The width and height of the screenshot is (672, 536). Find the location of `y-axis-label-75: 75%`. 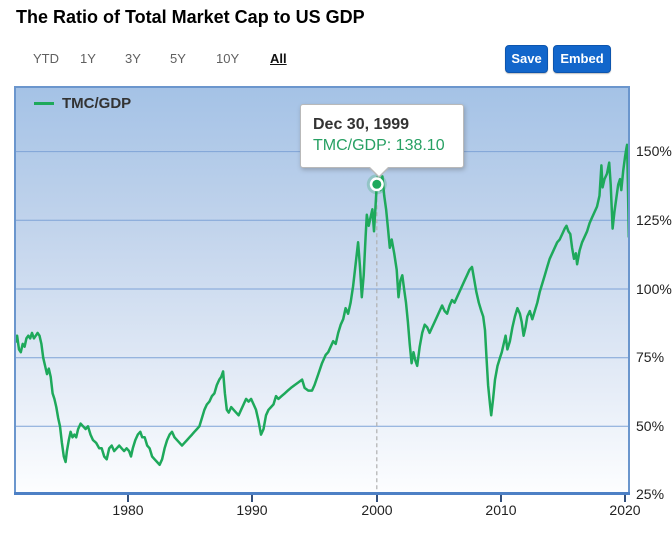

y-axis-label-75: 75% is located at coordinates (650, 357).